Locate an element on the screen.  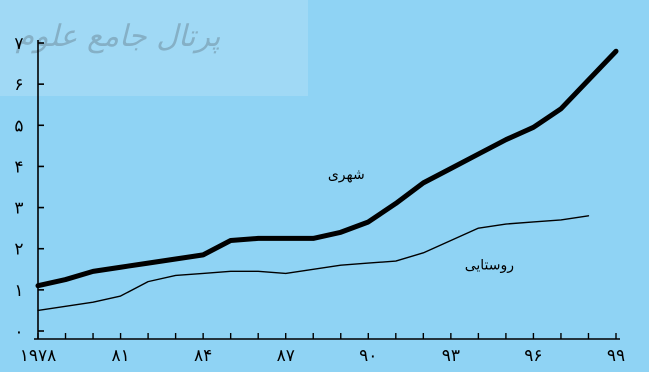
series-label-1: شهری is located at coordinates (346, 175).